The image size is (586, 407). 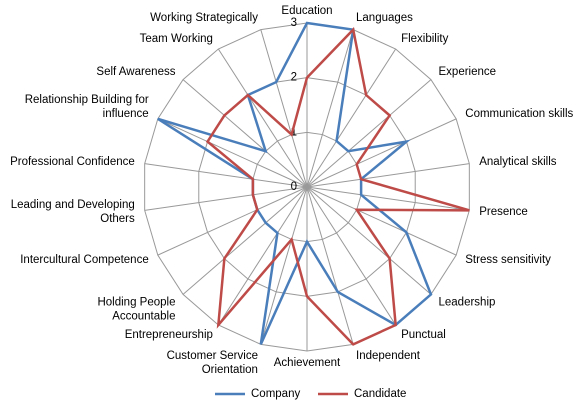 What do you see at coordinates (306, 11) in the screenshot?
I see `category-label: Education` at bounding box center [306, 11].